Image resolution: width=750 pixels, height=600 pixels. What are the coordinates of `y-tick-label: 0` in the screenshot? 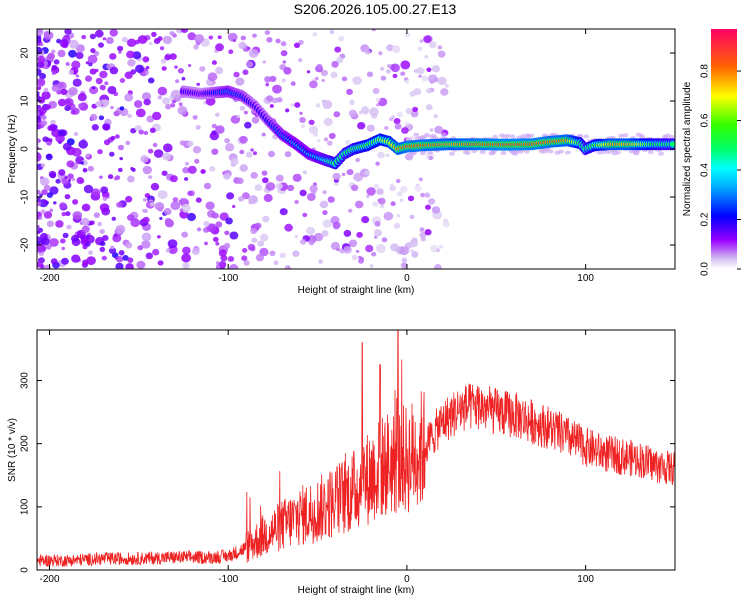 It's located at (25, 149).